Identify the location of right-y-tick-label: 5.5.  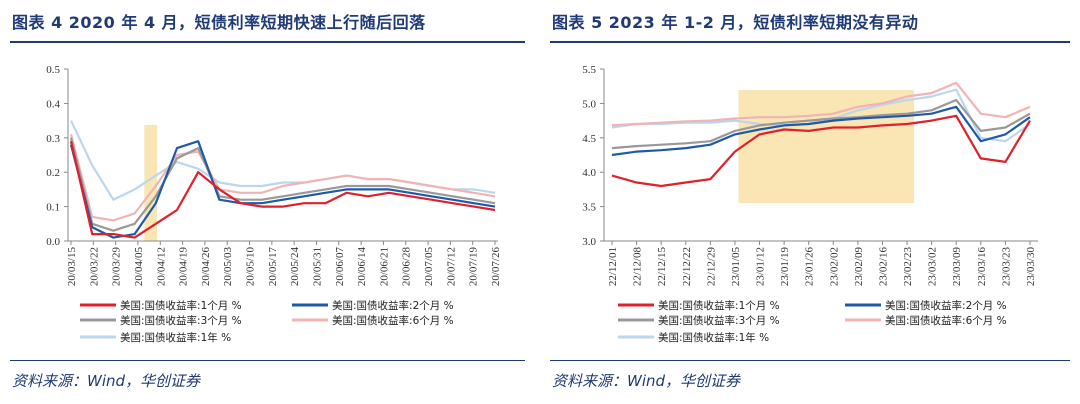
(589, 70).